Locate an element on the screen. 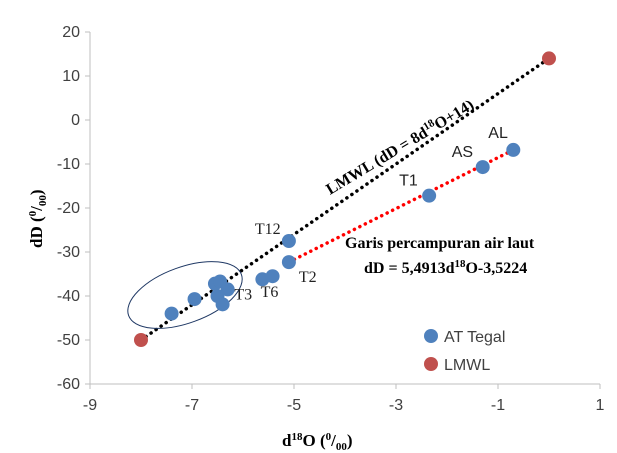 This screenshot has height=453, width=617. y-tick-label: -40 is located at coordinates (68, 296).